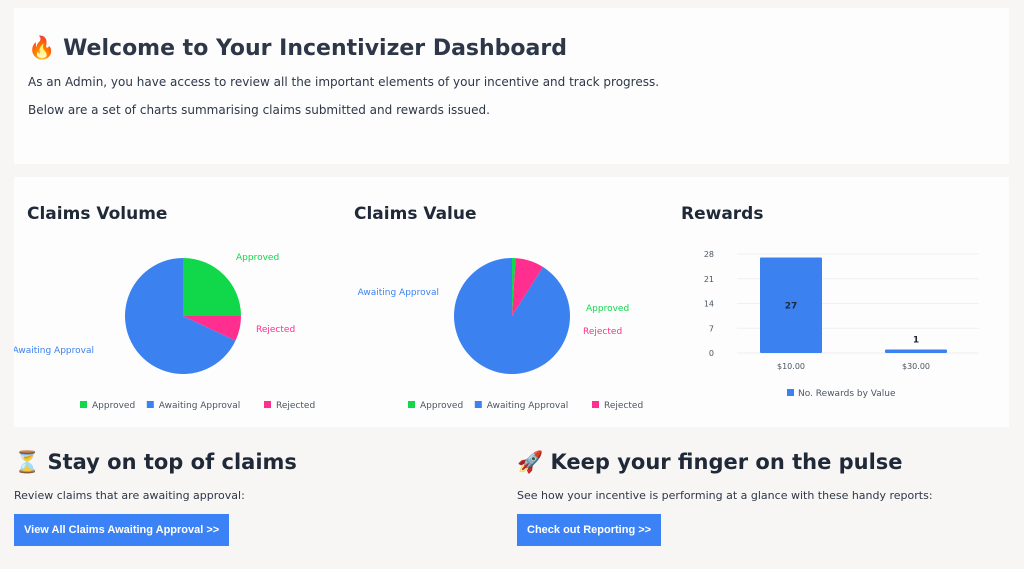 Image resolution: width=1024 pixels, height=569 pixels. Describe the element at coordinates (710, 462) in the screenshot. I see `pulse-heading: 🚀 Keep your finger on the pulse` at that location.